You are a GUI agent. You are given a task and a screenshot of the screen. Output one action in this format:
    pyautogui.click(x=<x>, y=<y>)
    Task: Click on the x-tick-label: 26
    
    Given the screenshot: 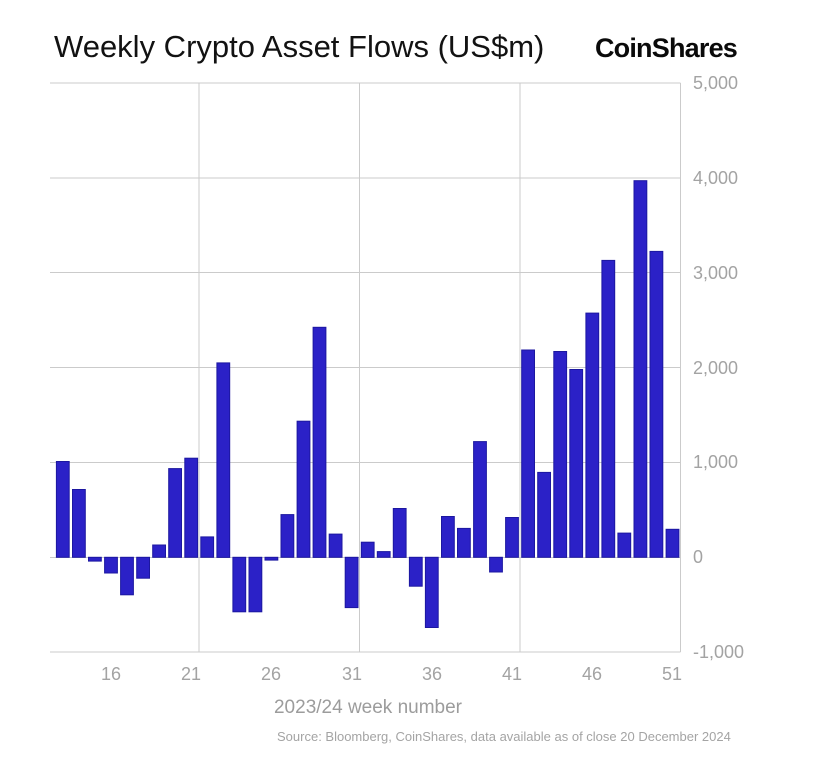 What is the action you would take?
    pyautogui.click(x=271, y=674)
    